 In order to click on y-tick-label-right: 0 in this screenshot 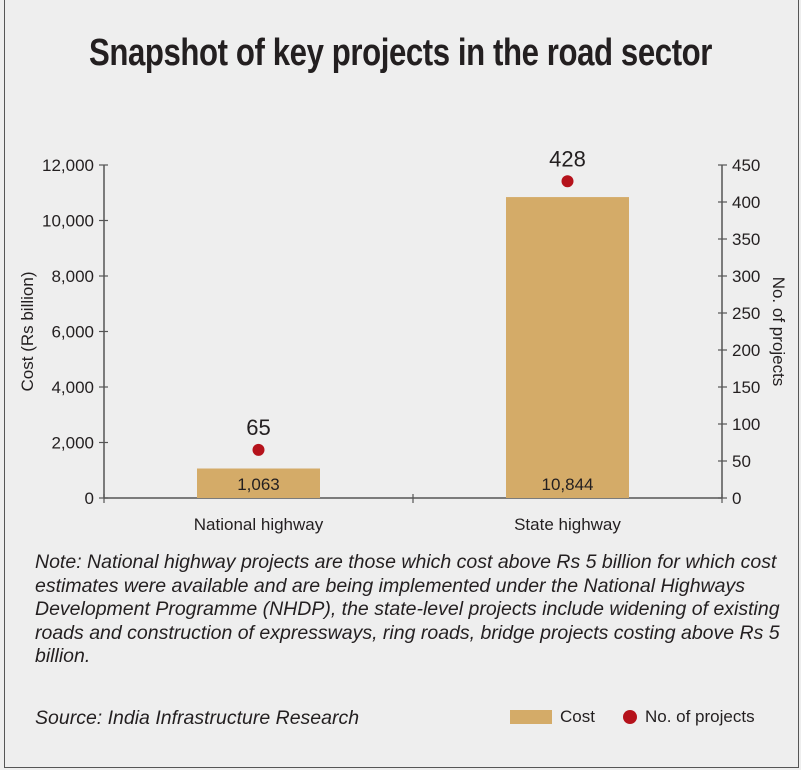, I will do `click(736, 498)`.